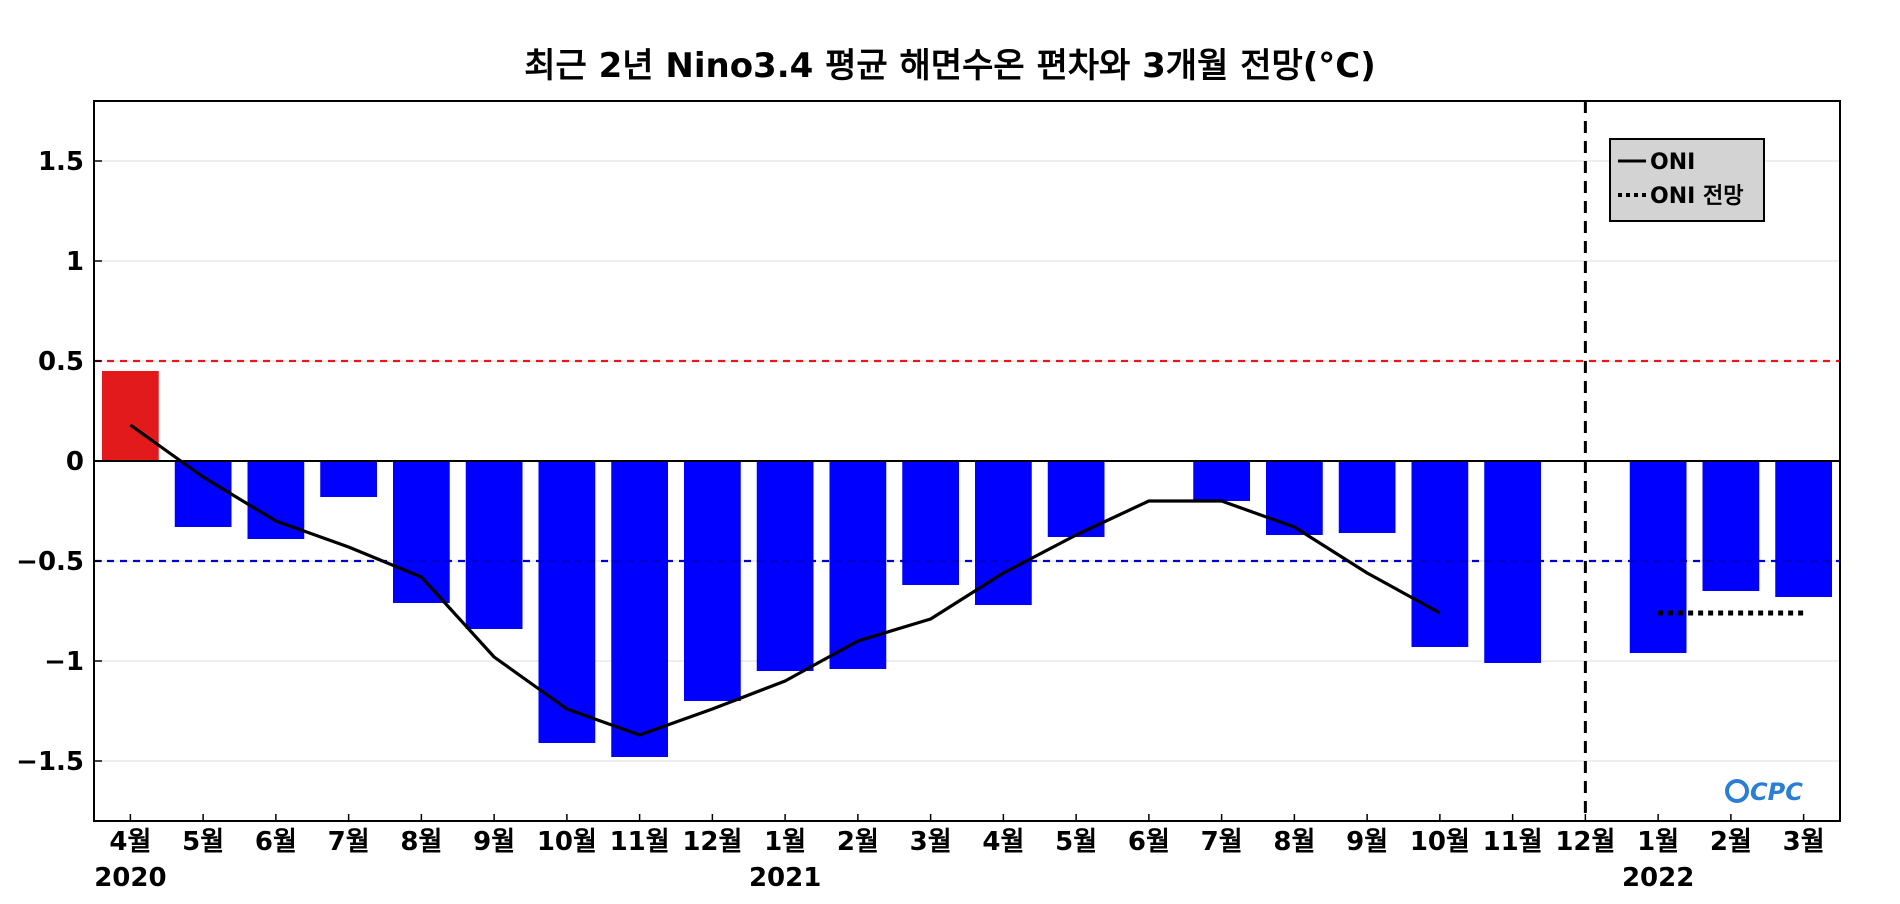 This screenshot has height=904, width=1900. I want to click on legend: ONI ONI 전망, so click(1687, 180).